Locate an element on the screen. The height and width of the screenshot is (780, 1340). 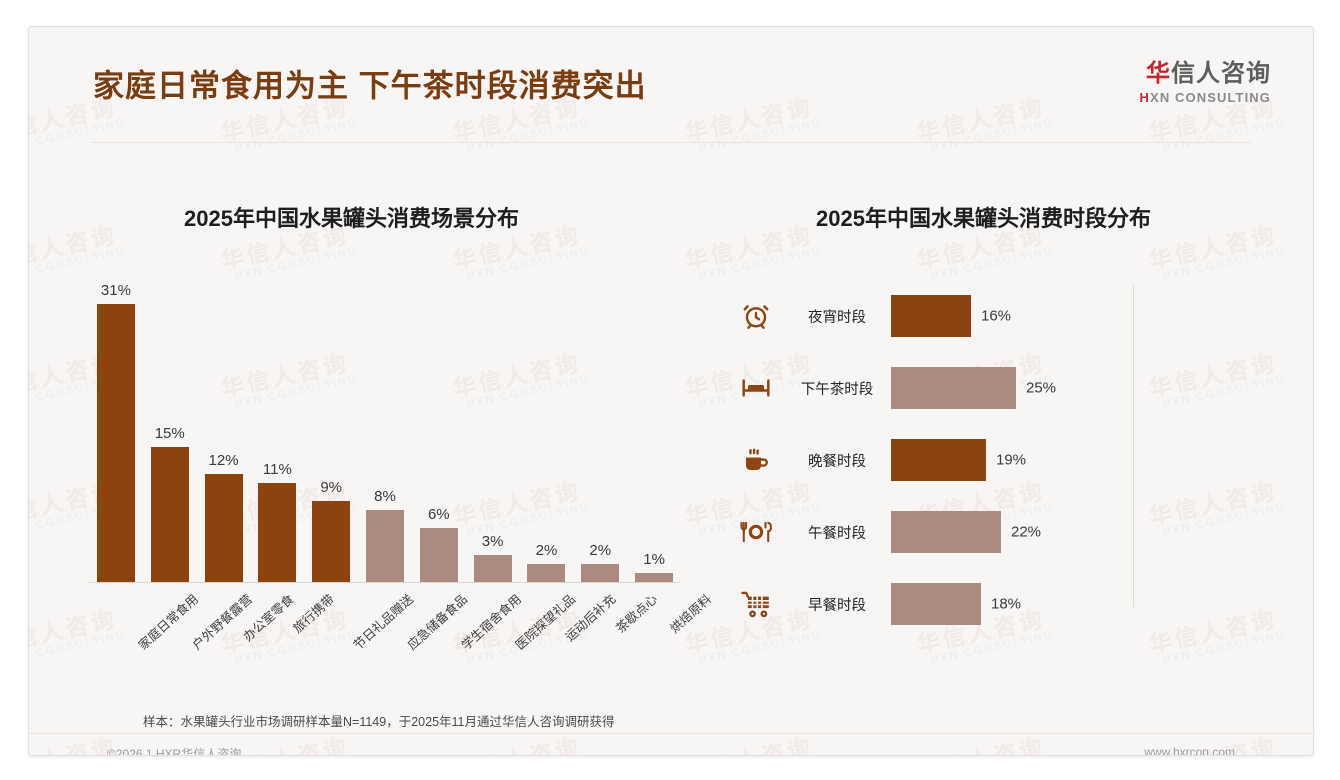
scene-bar-group: 1% is located at coordinates (654, 429).